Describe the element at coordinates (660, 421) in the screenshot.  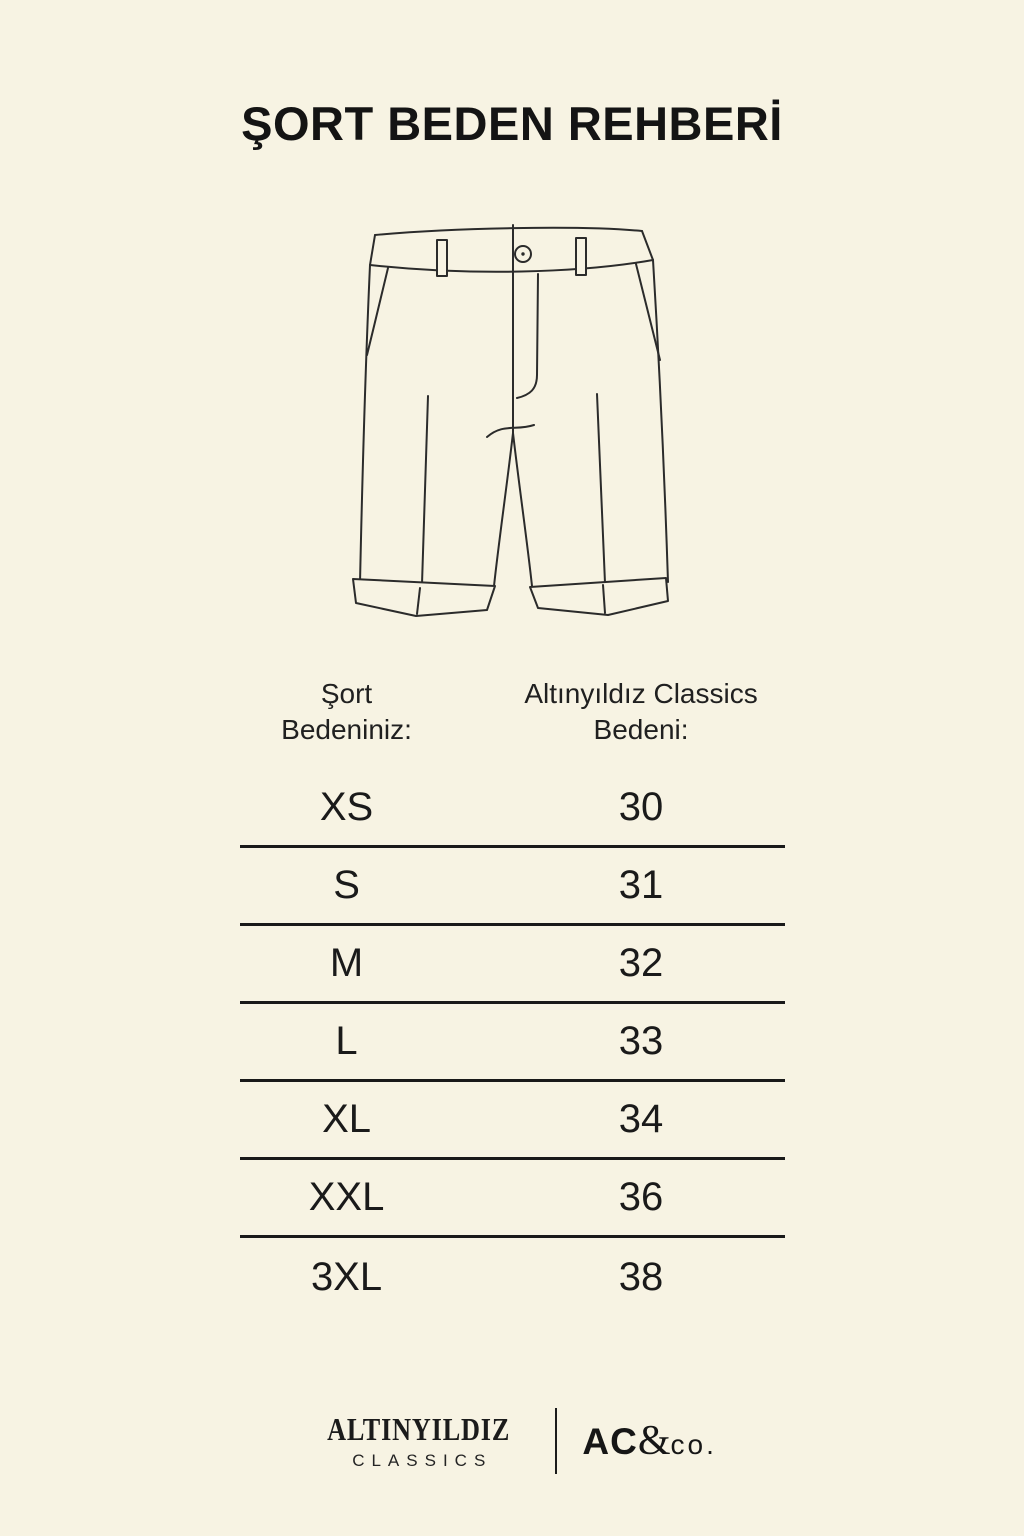
I see `right-outseam` at that location.